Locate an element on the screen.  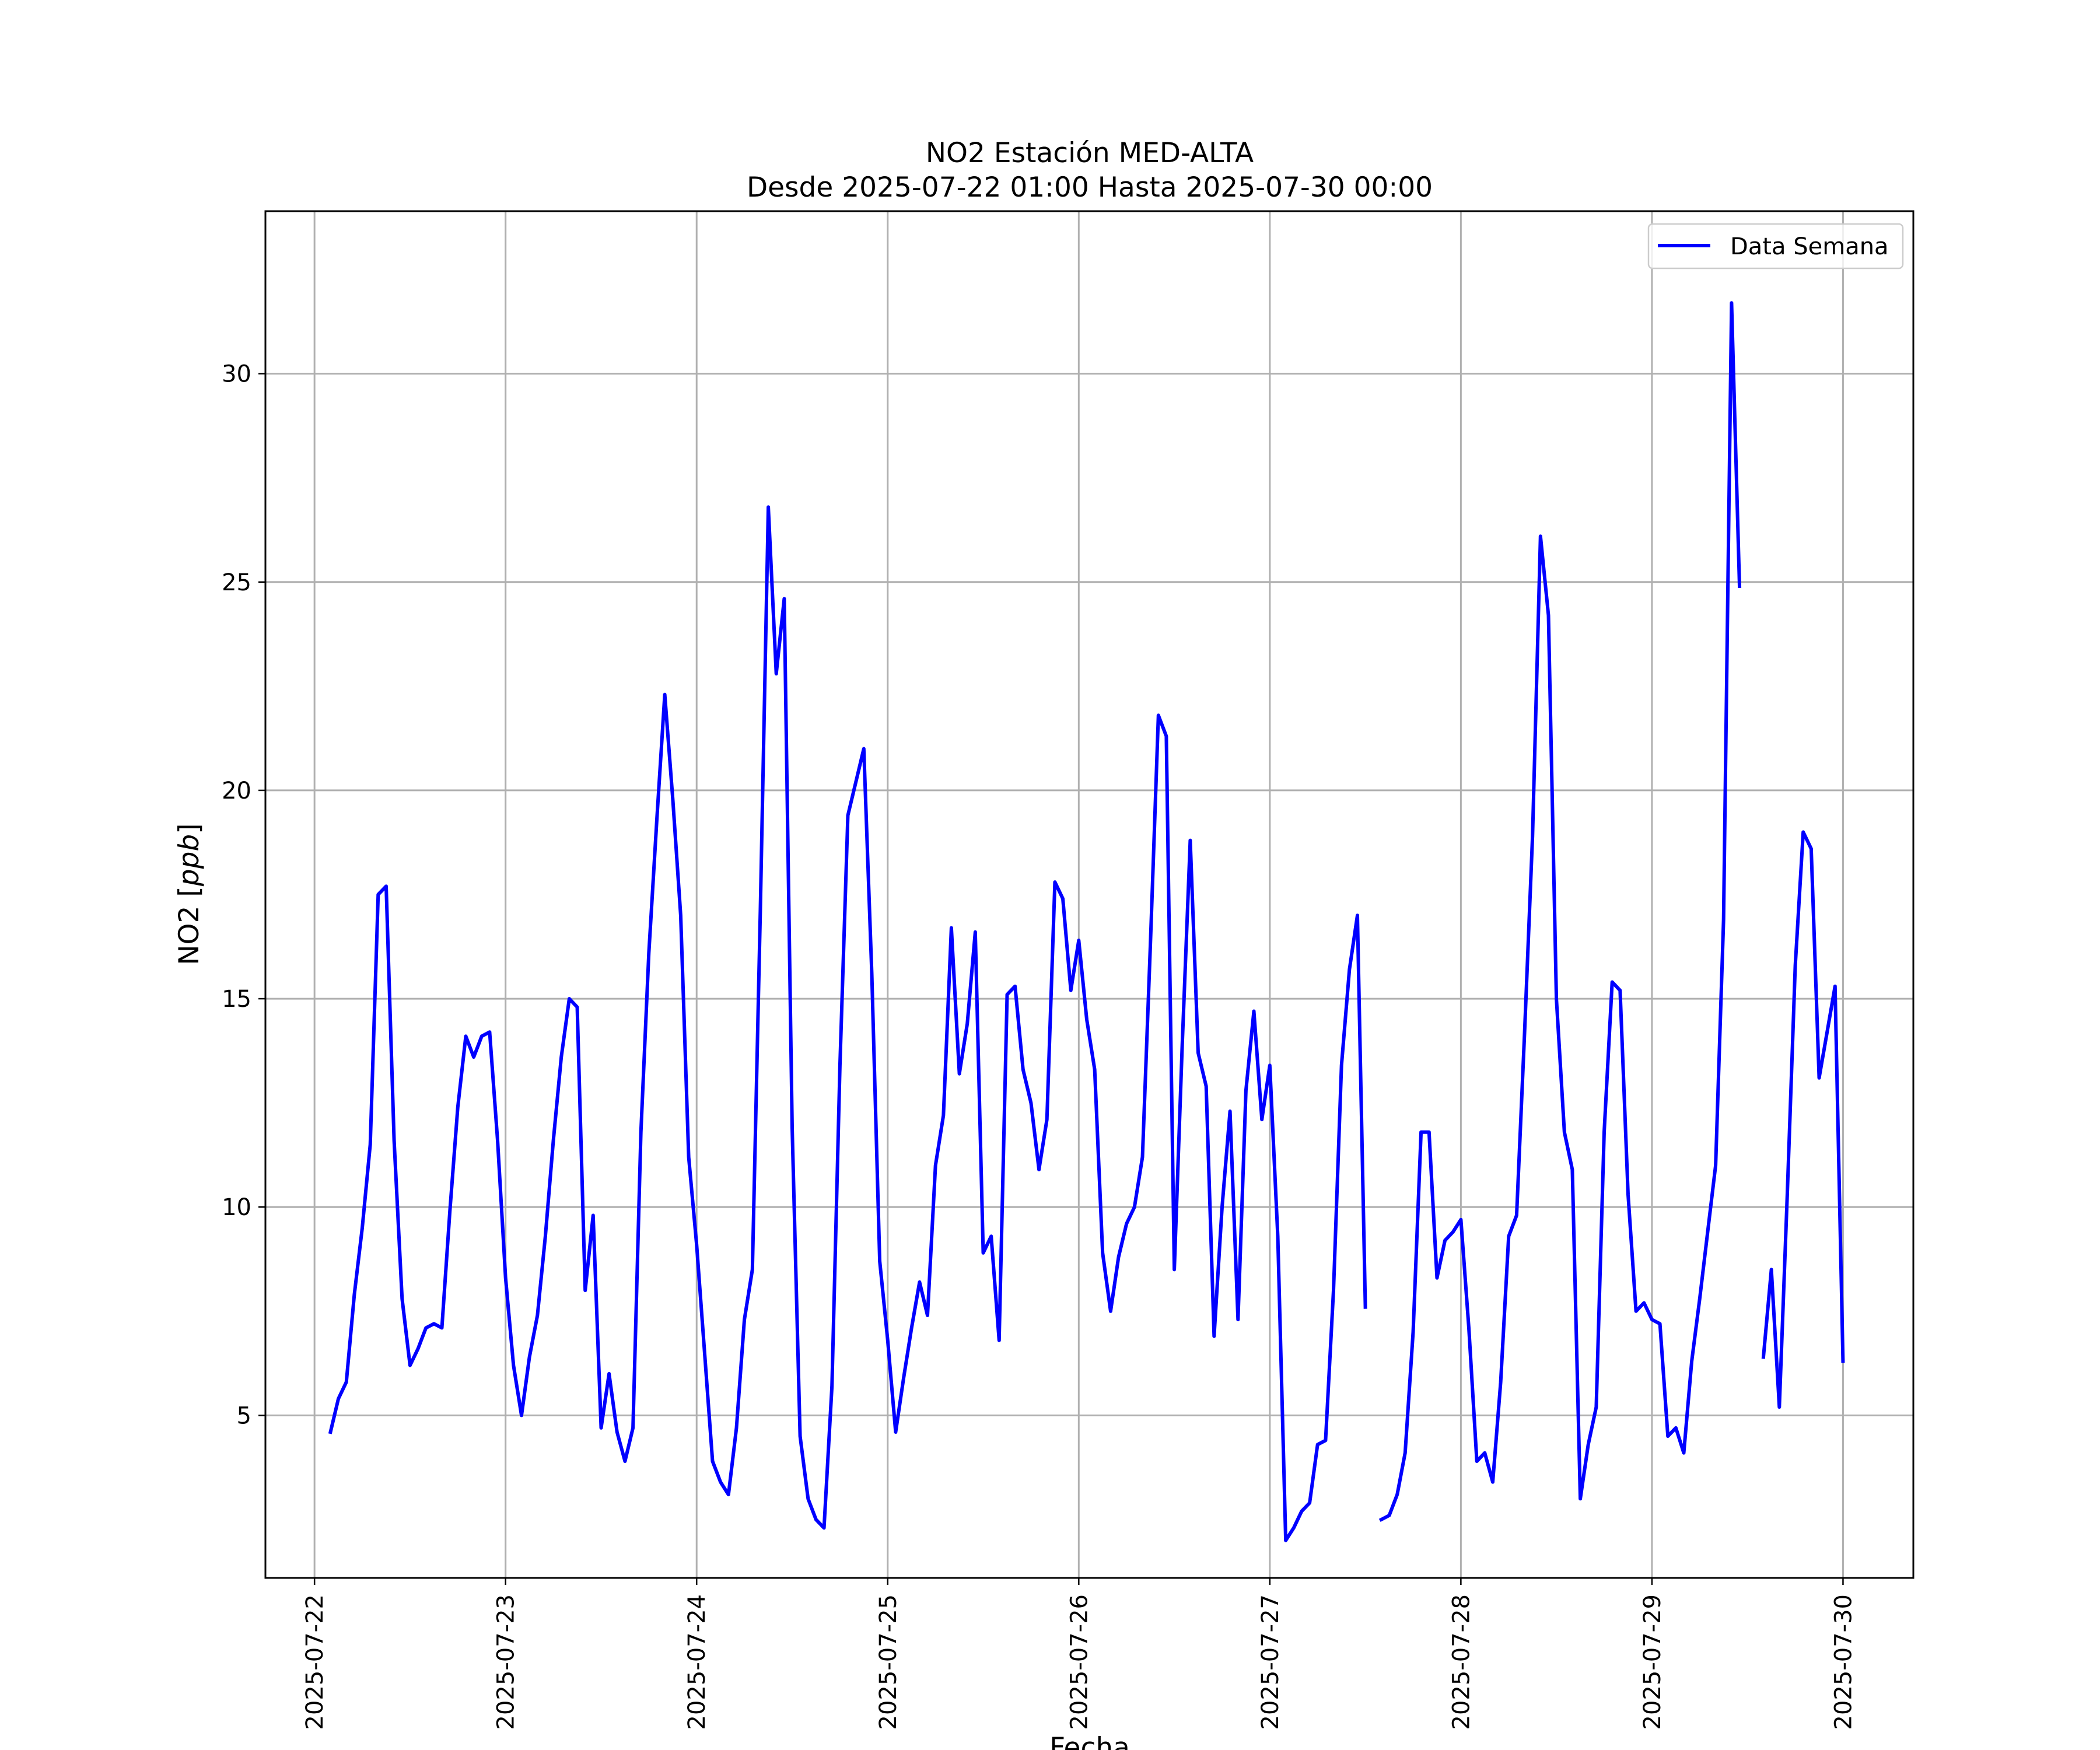
x-tick-label-2025-07-23: 2025-07-23 is located at coordinates (506, 1662).